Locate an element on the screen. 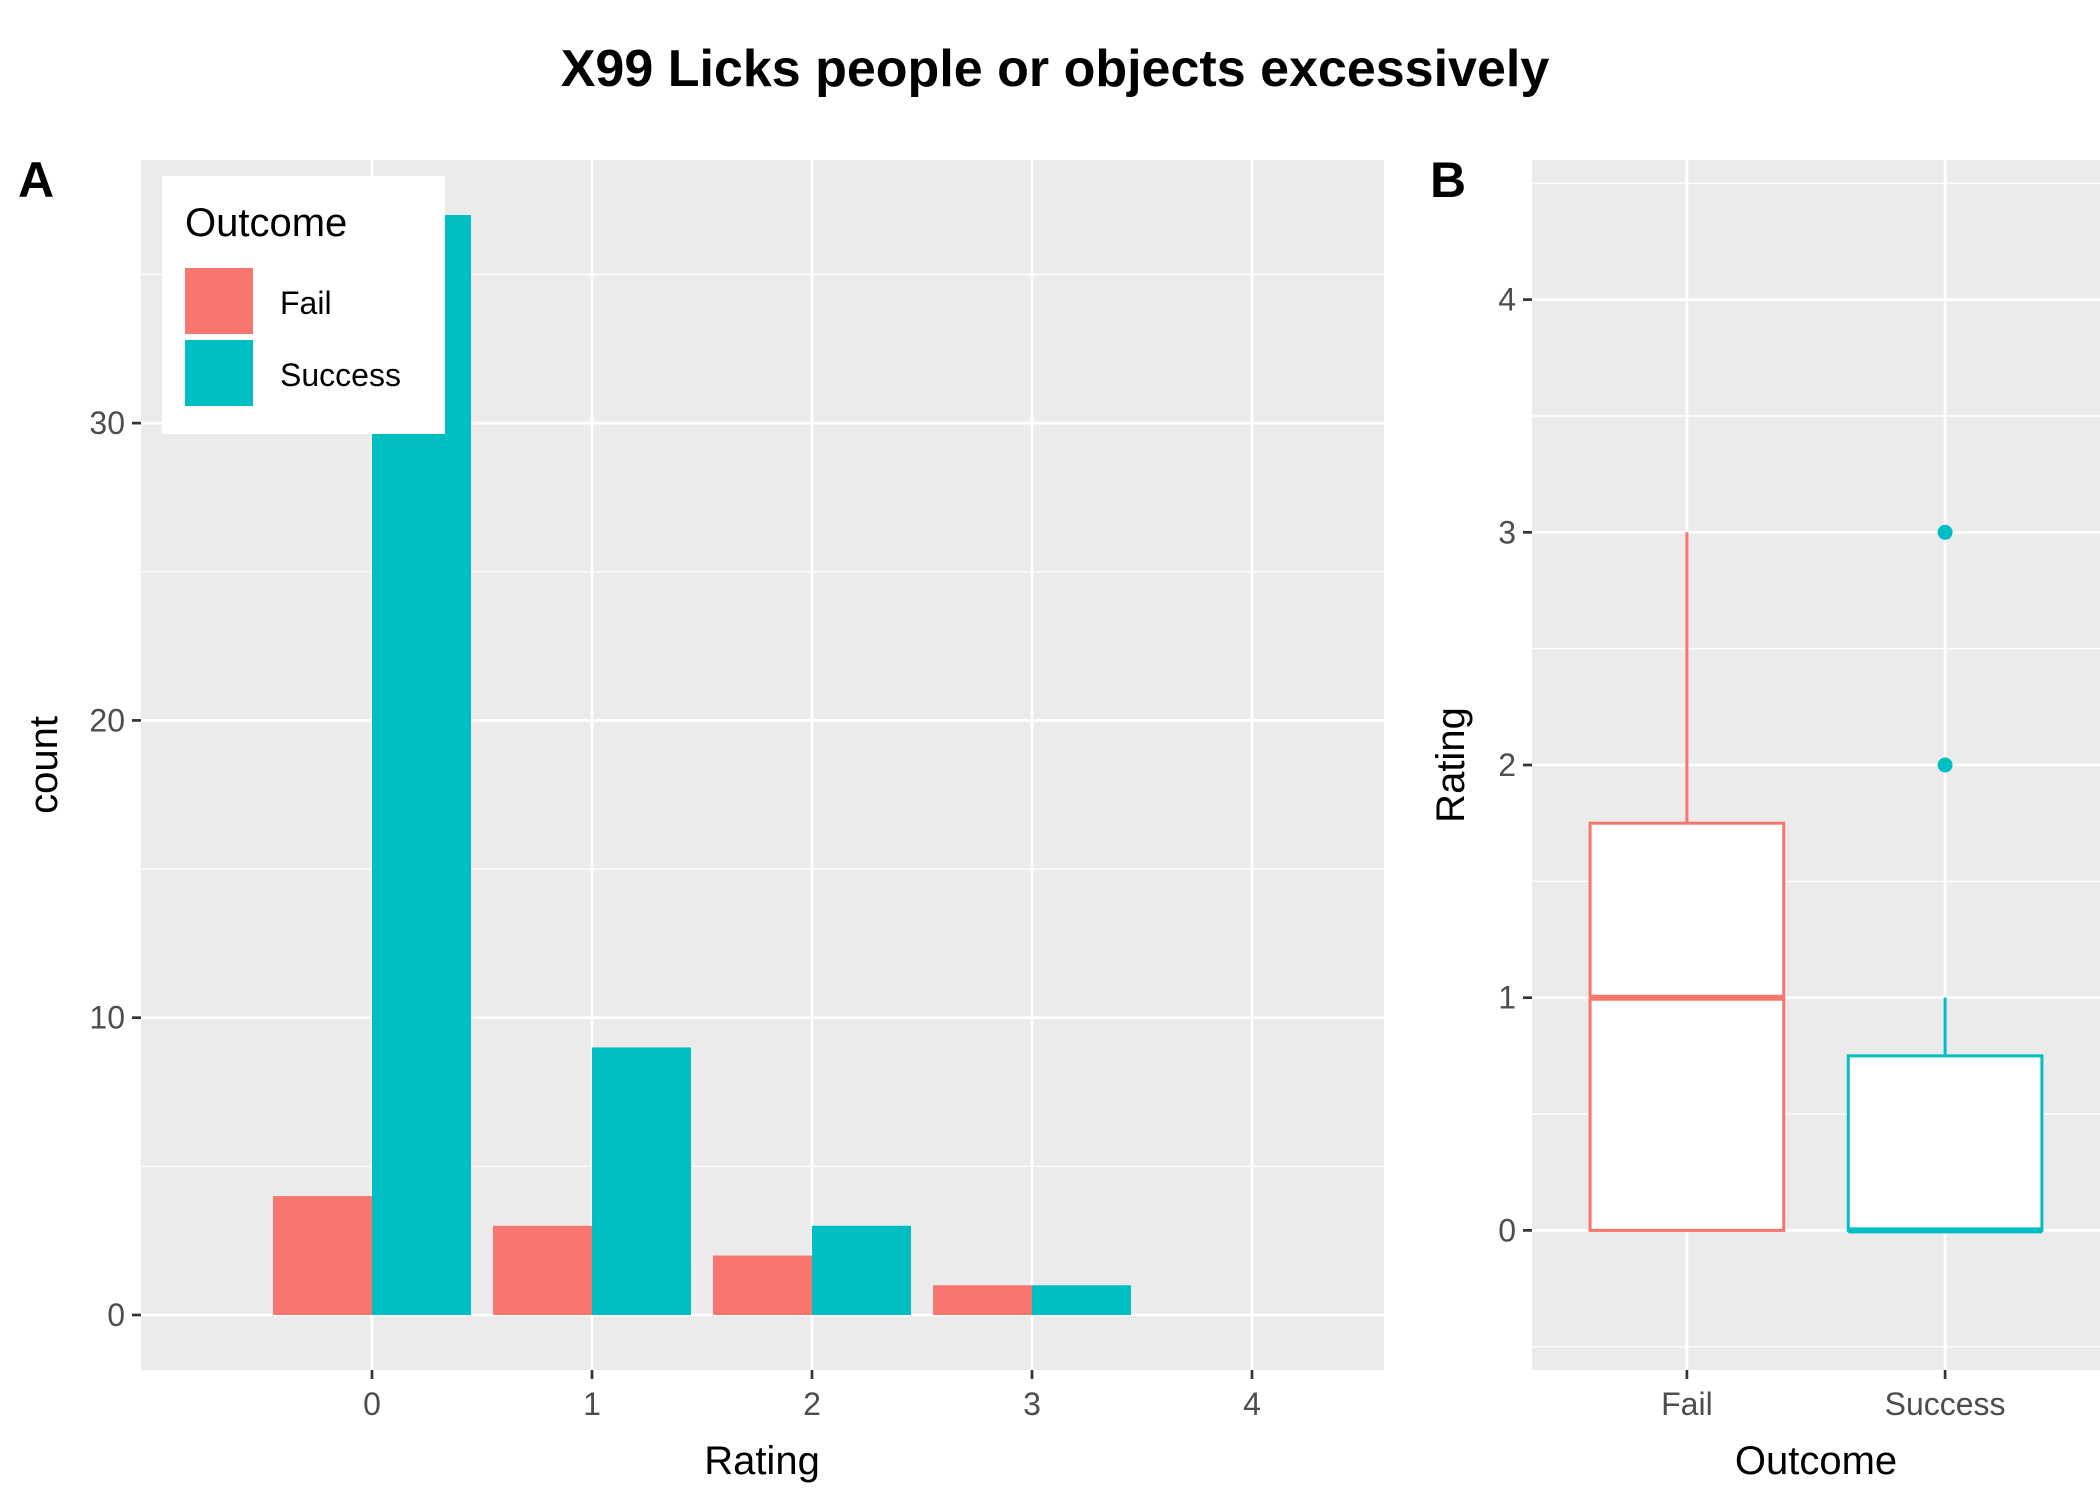 The width and height of the screenshot is (2100, 1499). legend-label-success: Success is located at coordinates (340, 375).